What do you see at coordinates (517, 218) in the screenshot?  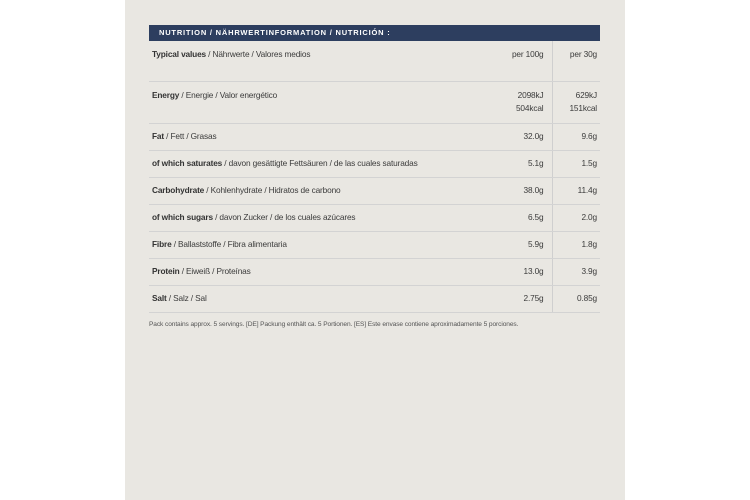 I see `value-per-100g: 6.5g` at bounding box center [517, 218].